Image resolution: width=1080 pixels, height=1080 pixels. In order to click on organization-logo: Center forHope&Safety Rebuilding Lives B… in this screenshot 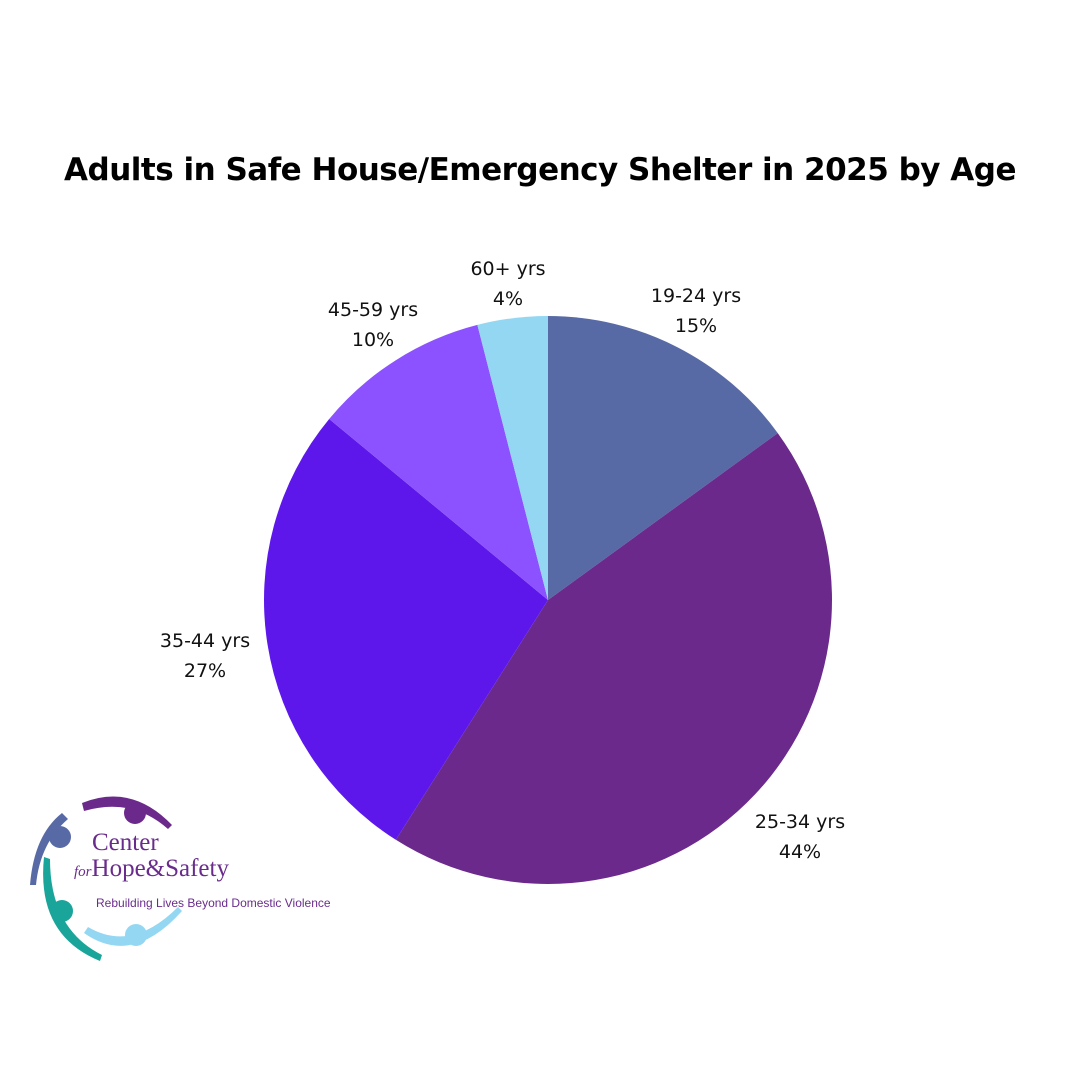, I will do `click(182, 875)`.